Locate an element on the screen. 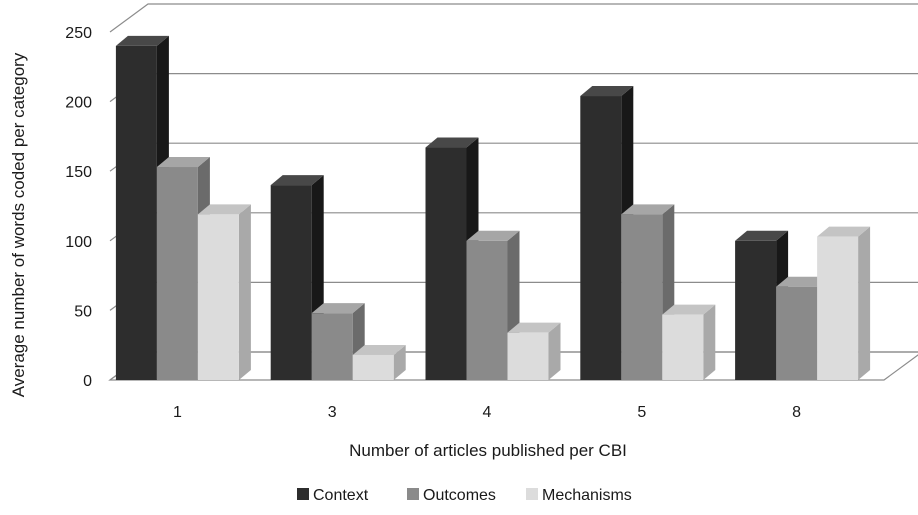 The width and height of the screenshot is (918, 515). legend-label: Outcomes is located at coordinates (459, 495).